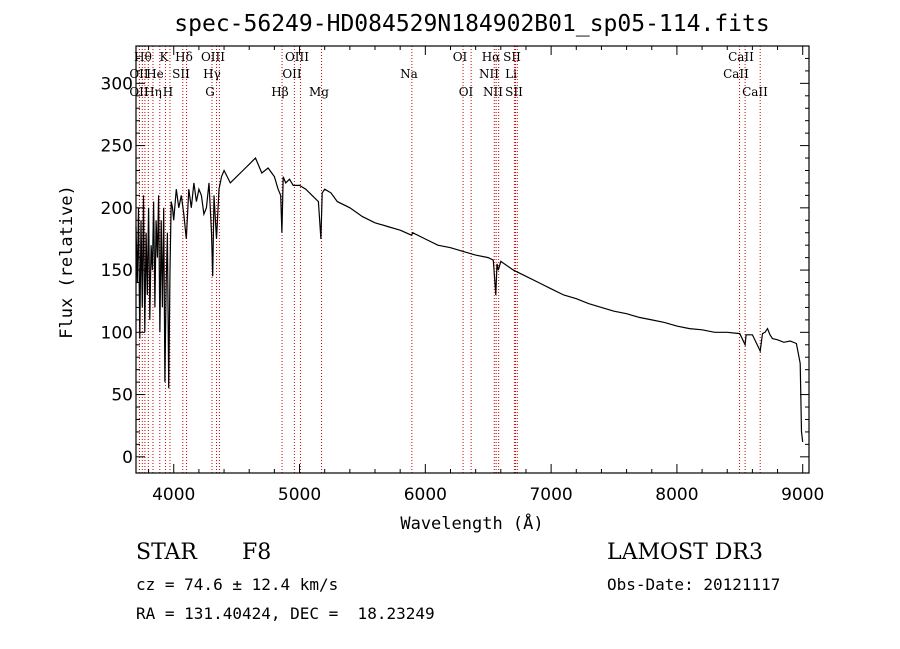 The width and height of the screenshot is (900, 649). I want to click on line-label: Mg, so click(319, 92).